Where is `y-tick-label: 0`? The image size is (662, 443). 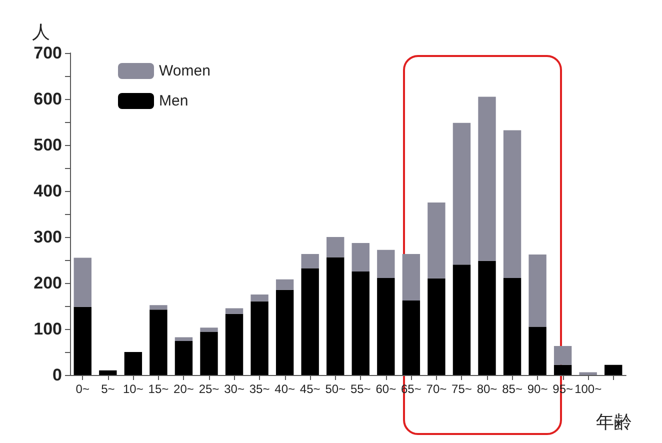
y-tick-label: 0 is located at coordinates (57, 375).